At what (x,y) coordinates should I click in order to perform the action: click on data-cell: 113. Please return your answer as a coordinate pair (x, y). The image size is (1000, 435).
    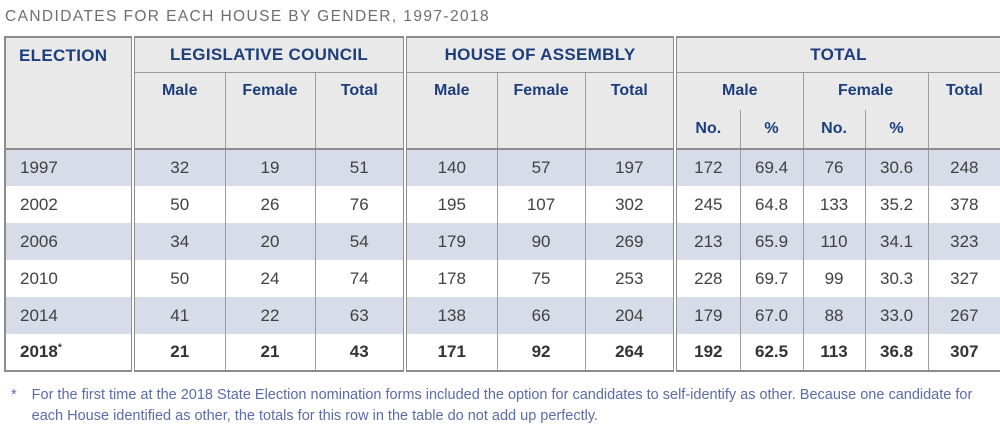
    Looking at the image, I should click on (834, 352).